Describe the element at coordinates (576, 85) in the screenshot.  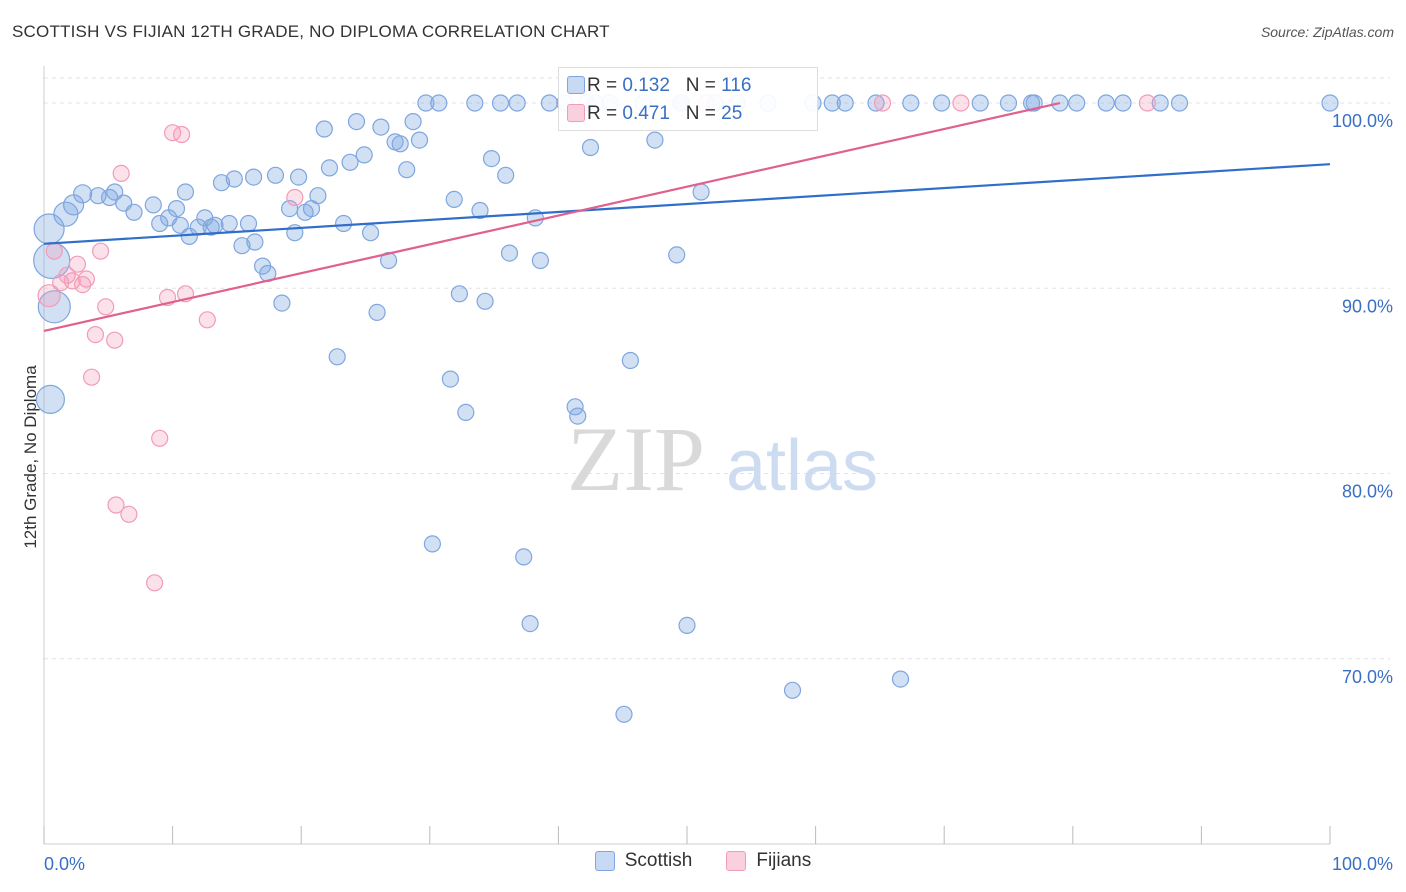
I see `stats-swatch-scottish` at that location.